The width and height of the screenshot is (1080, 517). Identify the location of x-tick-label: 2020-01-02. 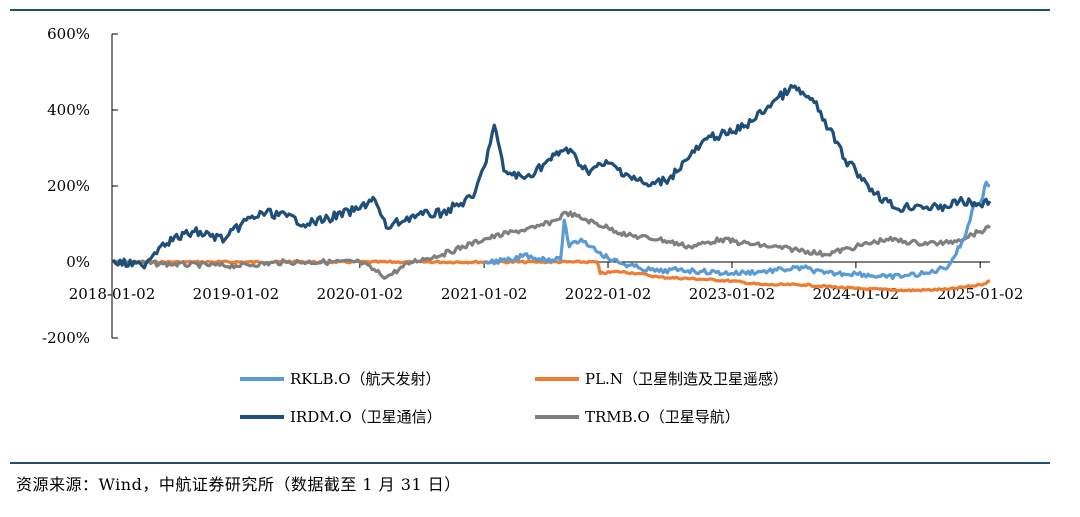
(360, 294).